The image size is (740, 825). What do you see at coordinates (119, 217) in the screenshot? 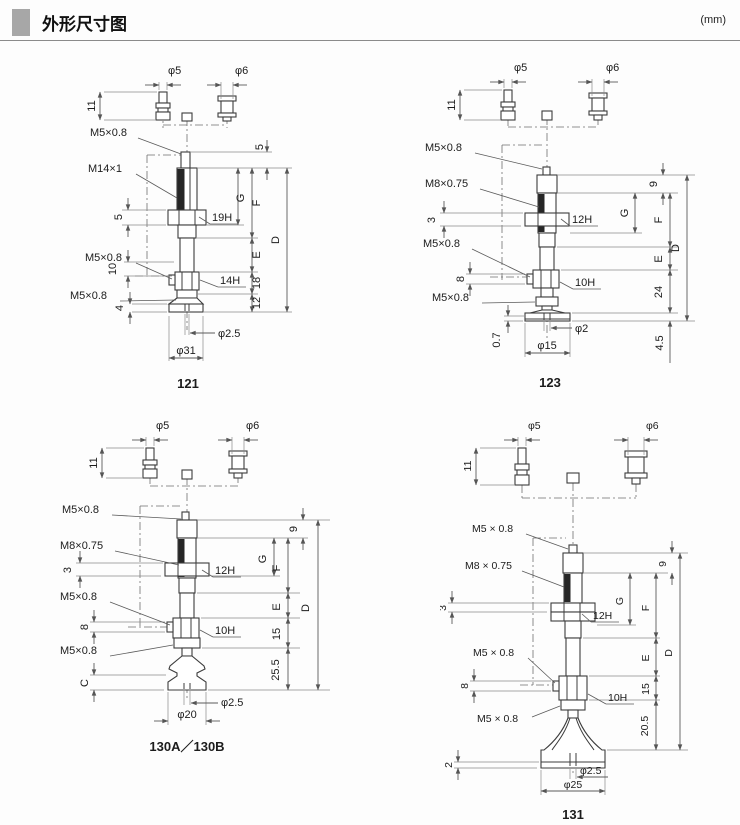
I see `dim-nut-5: 5` at bounding box center [119, 217].